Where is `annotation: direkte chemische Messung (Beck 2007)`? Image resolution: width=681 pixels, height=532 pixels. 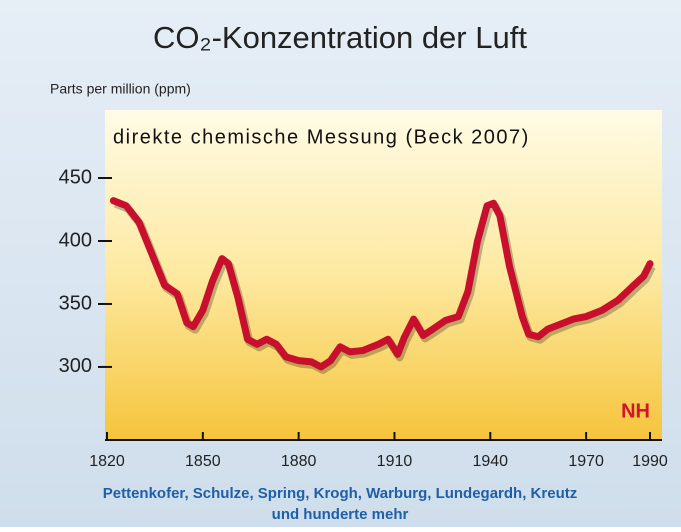 annotation: direkte chemische Messung (Beck 2007) is located at coordinates (321, 137).